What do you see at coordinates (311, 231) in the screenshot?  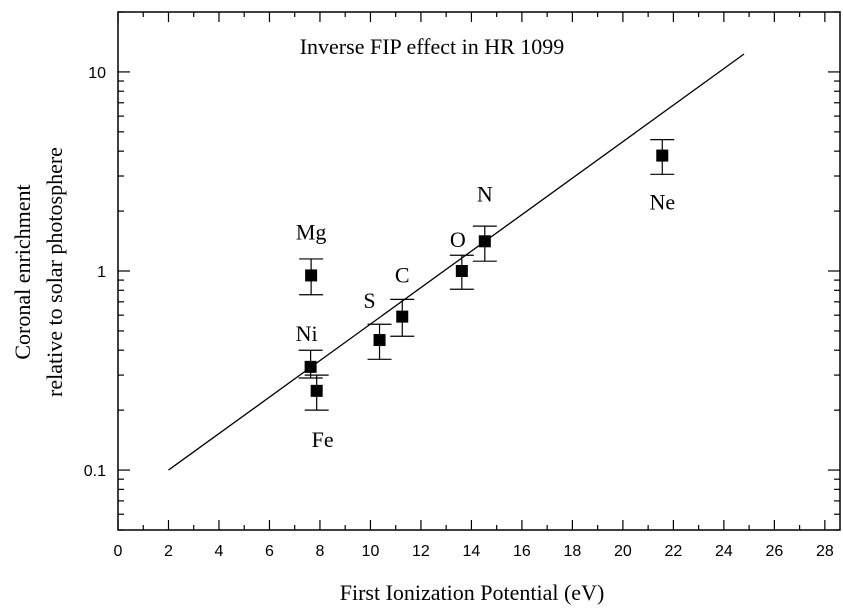 I see `point-label: Mg` at bounding box center [311, 231].